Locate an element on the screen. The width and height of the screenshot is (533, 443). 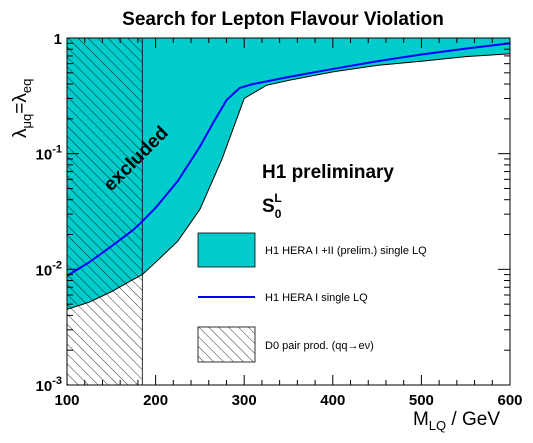
y-tick-labels: 1 10⁻¹ 10⁻² 10⁻³ is located at coordinates (49, 213).